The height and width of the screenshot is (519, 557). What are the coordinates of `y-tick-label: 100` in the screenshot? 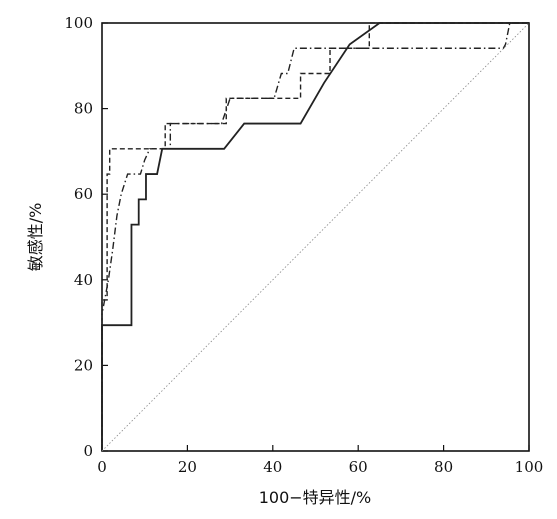 It's located at (78, 23).